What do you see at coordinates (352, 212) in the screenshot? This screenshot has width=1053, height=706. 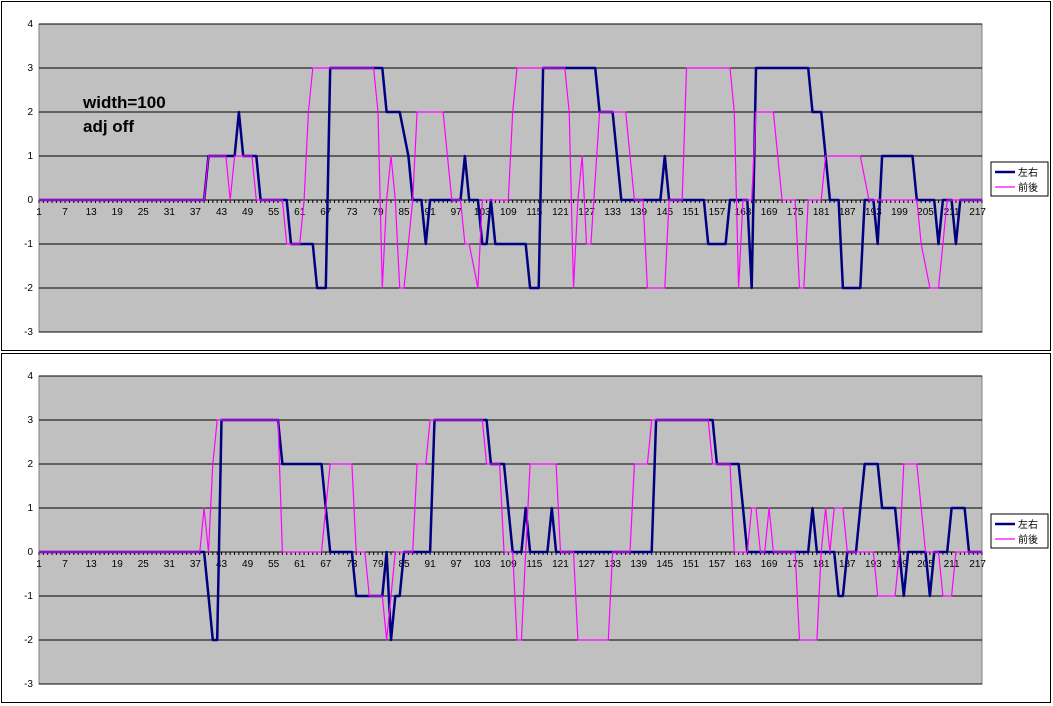 I see `x-tick-label: 73` at bounding box center [352, 212].